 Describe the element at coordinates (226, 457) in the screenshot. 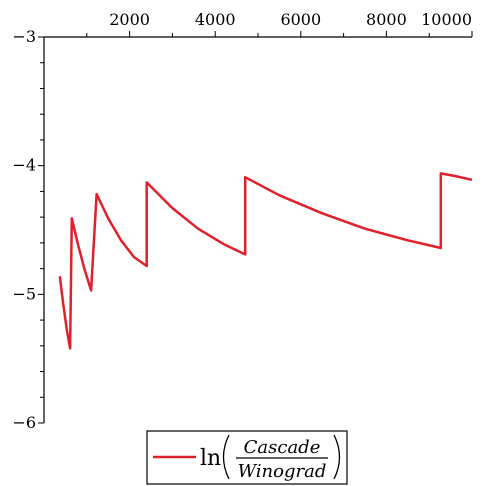

I see `legend-paren-left` at that location.